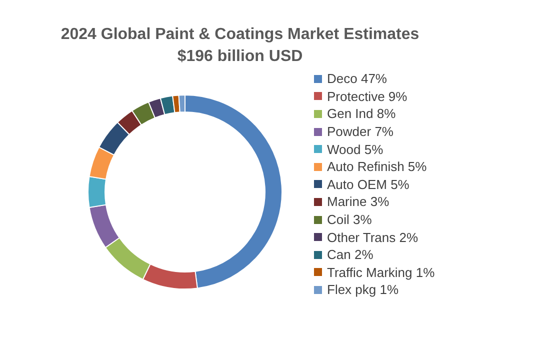  What do you see at coordinates (240, 46) in the screenshot?
I see `chart-title: 2024 Global Paint & Coatings Market Estimates $196 billion USD` at bounding box center [240, 46].